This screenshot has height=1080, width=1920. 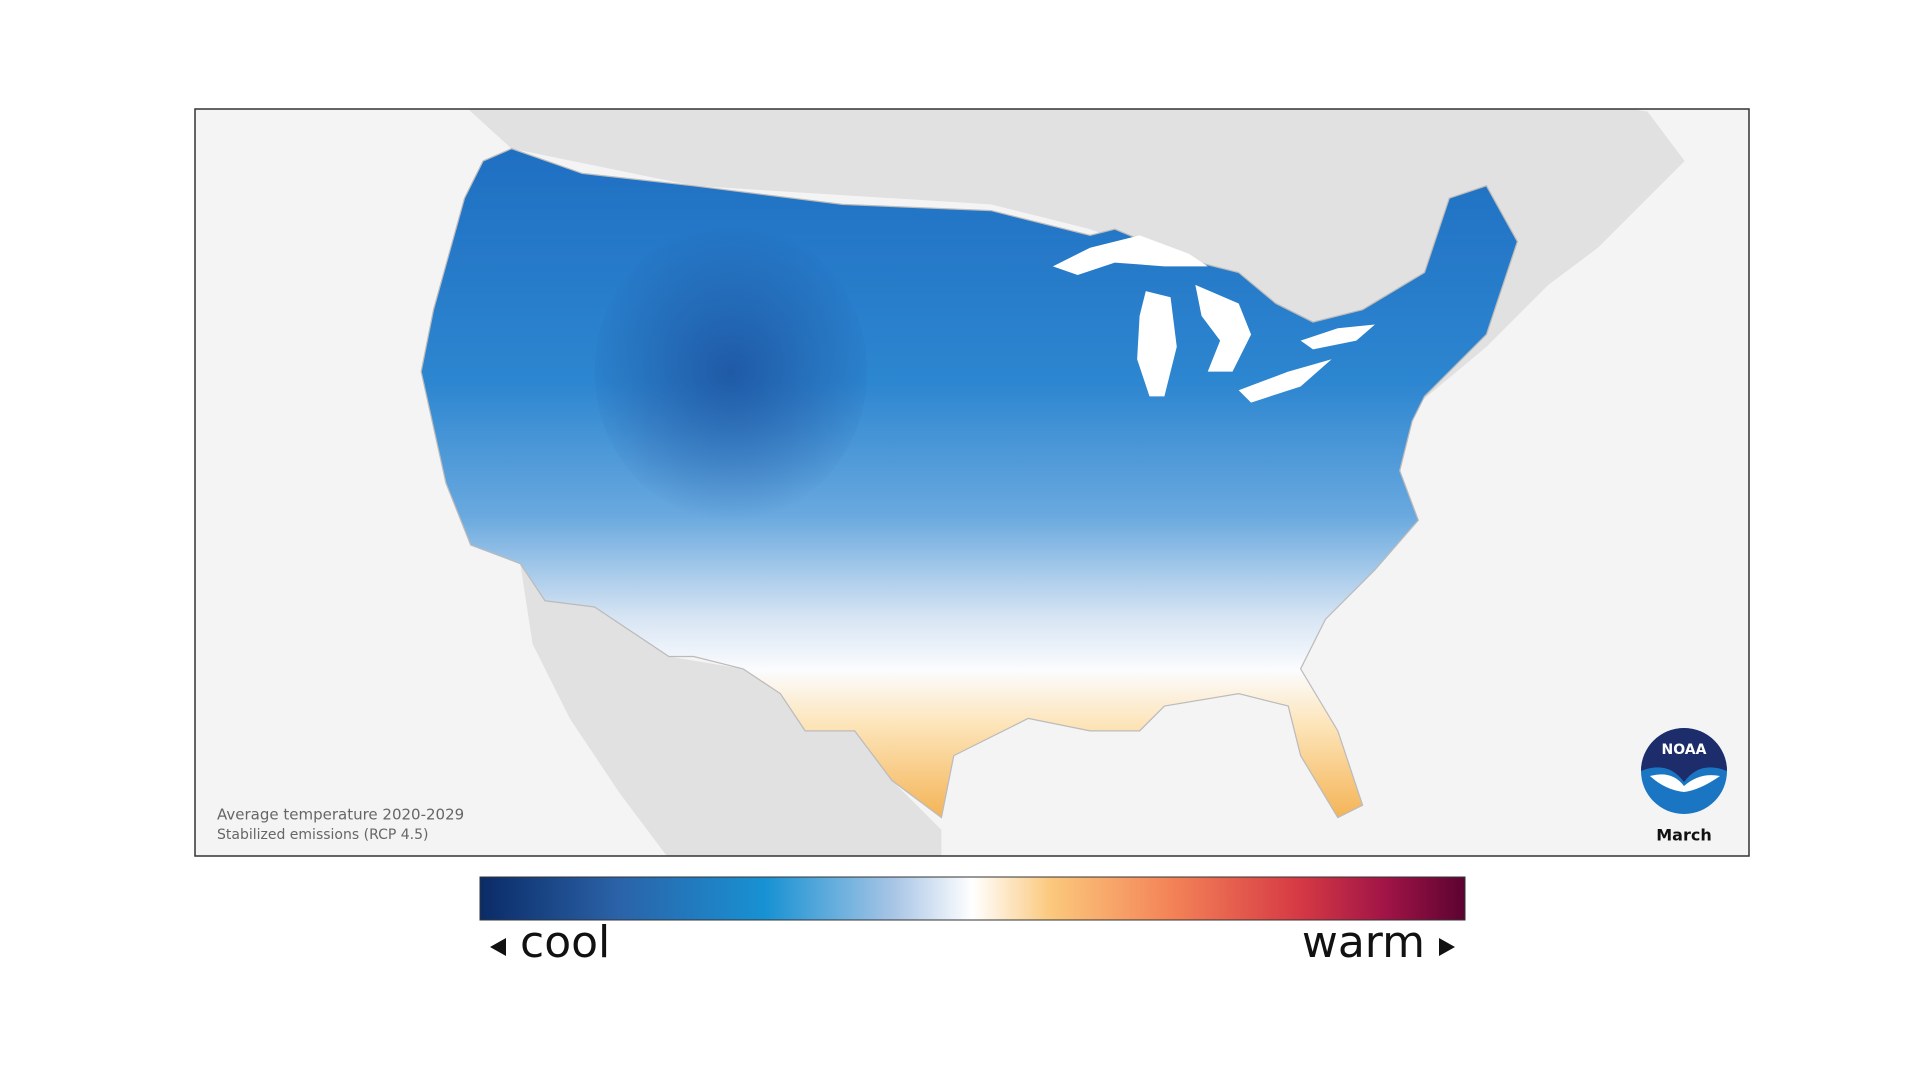 What do you see at coordinates (1684, 750) in the screenshot?
I see `logo-text: NOAA` at bounding box center [1684, 750].